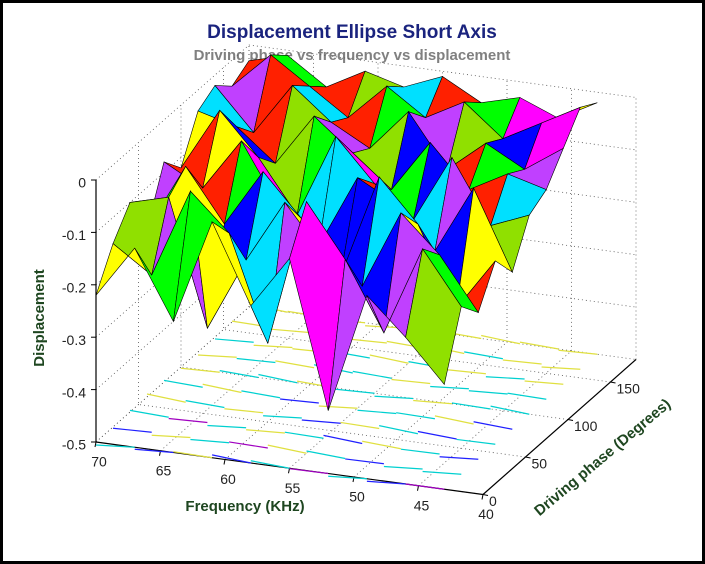 Image resolution: width=705 pixels, height=564 pixels. What do you see at coordinates (422, 505) in the screenshot?
I see `x-tick-label: 45` at bounding box center [422, 505].